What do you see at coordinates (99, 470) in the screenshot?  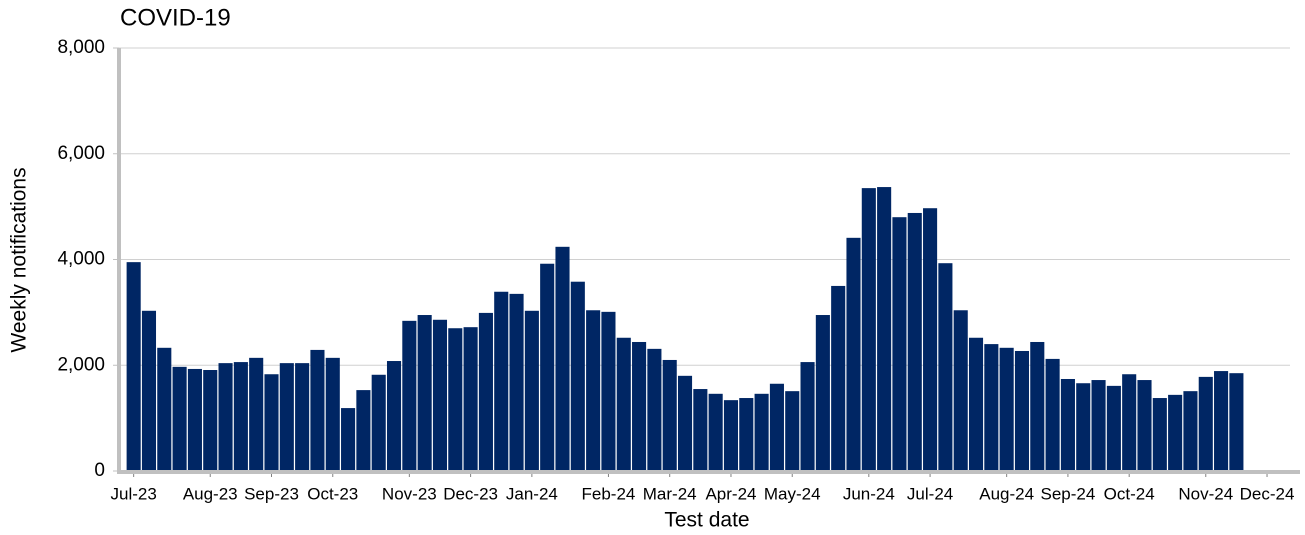 I see `y-tick-label: 0` at bounding box center [99, 470].